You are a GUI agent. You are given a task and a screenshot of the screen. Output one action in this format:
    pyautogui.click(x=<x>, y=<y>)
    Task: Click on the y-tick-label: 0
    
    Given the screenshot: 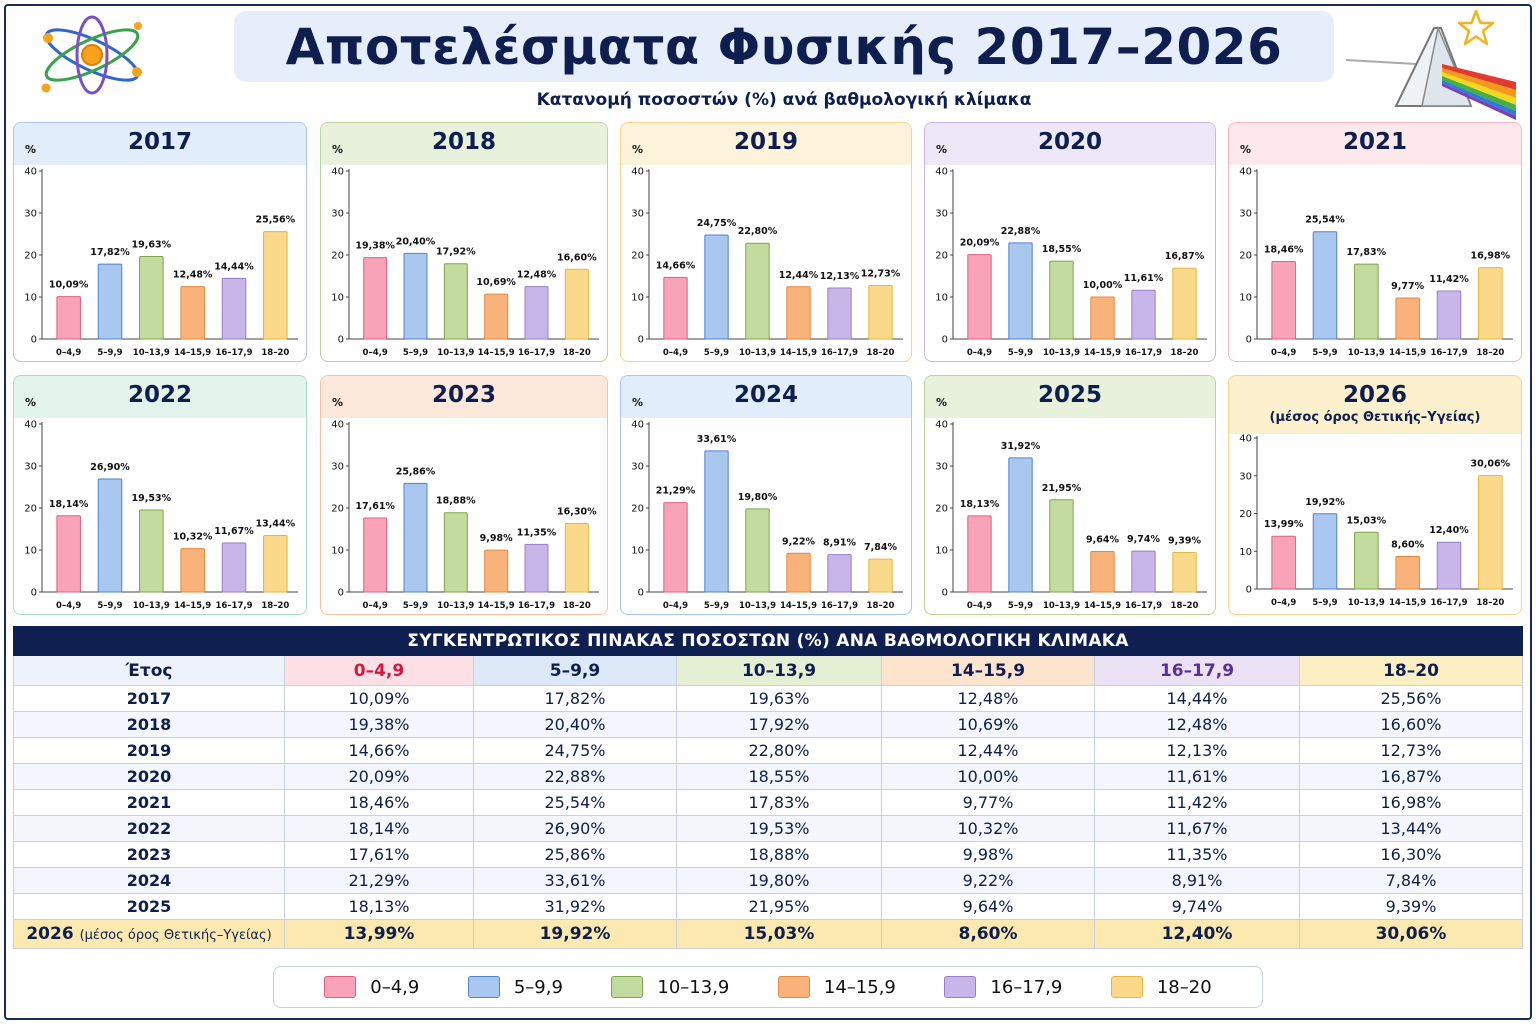 What is the action you would take?
    pyautogui.click(x=34, y=340)
    